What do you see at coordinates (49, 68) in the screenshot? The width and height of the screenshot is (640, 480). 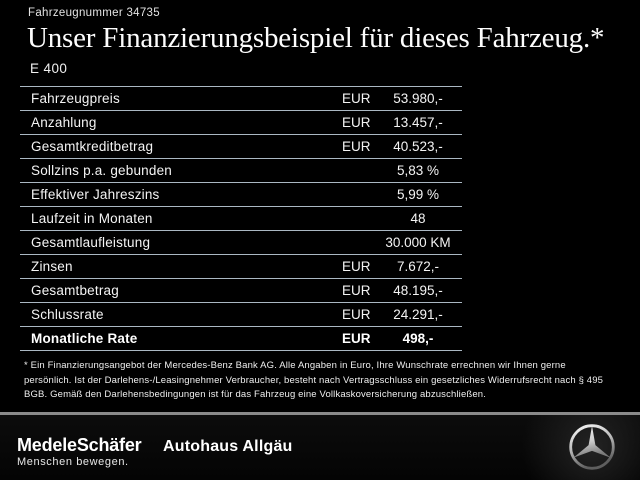 I see `vehicle-model: E 400` at bounding box center [49, 68].